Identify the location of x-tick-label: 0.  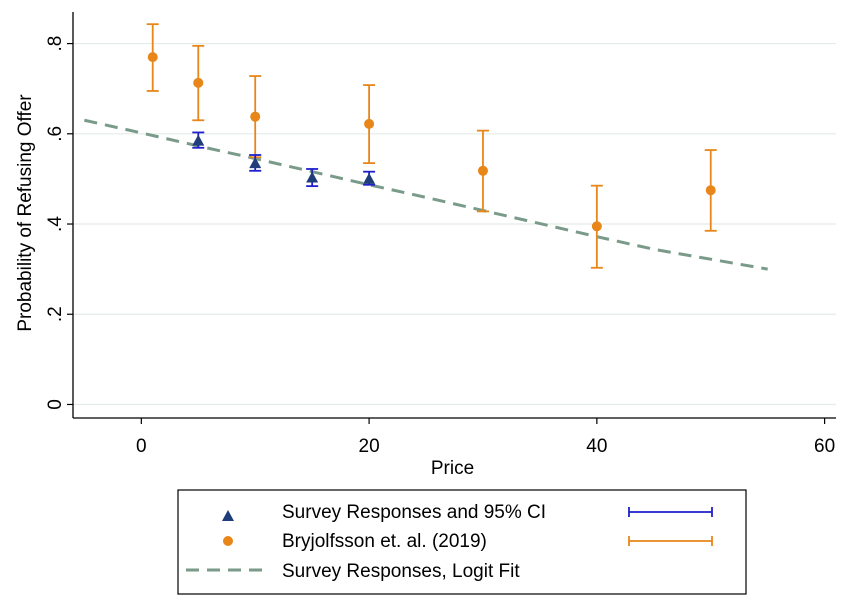
(141, 446).